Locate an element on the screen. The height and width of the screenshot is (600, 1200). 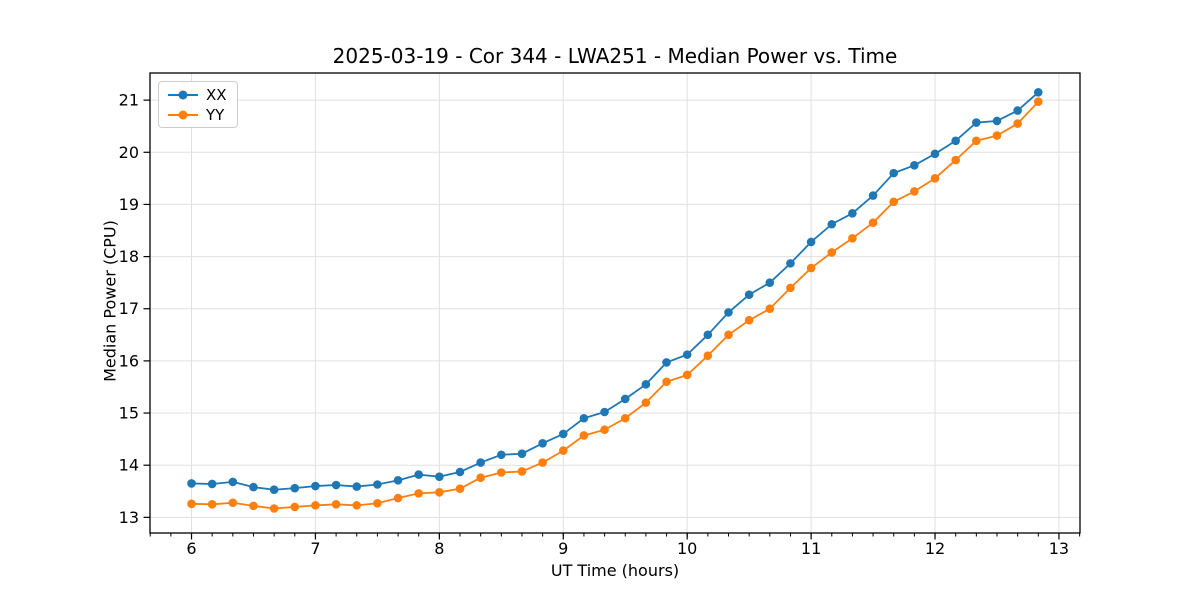
x-tick-label: 6 is located at coordinates (191, 548).